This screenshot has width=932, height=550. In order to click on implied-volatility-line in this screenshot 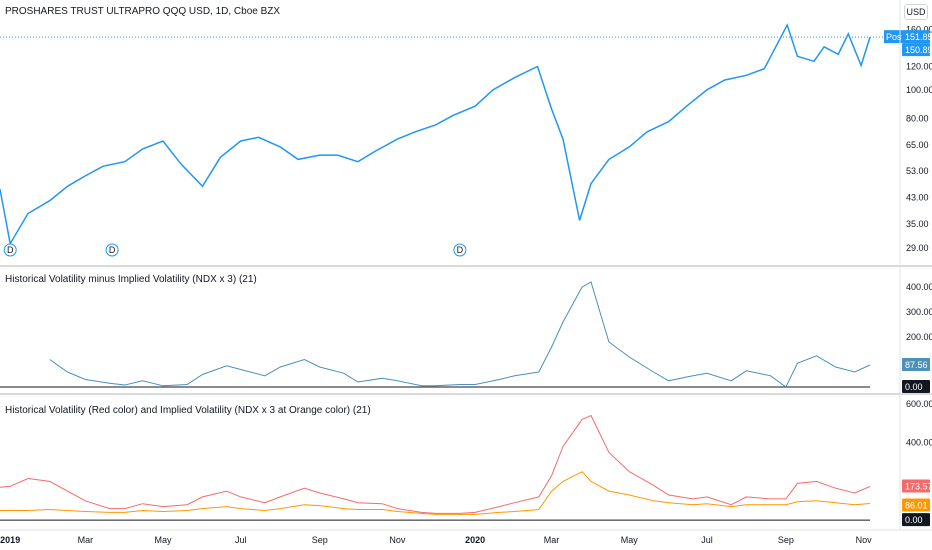, I will do `click(435, 493)`.